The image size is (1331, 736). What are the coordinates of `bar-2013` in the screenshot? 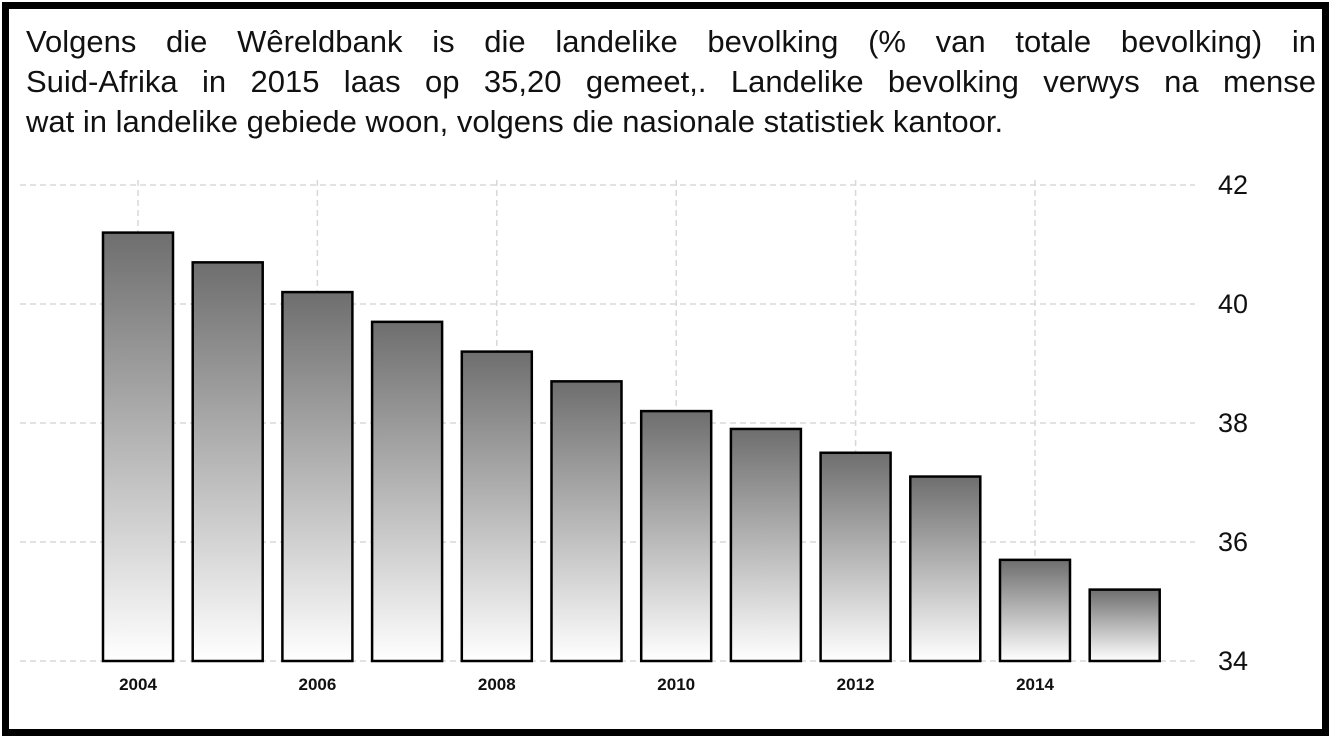 It's located at (945, 569).